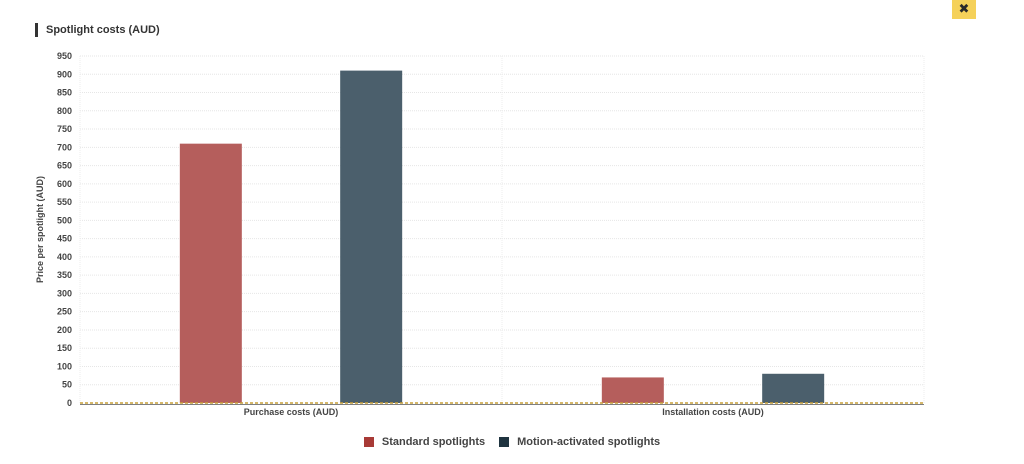 Image resolution: width=1024 pixels, height=464 pixels. What do you see at coordinates (64, 129) in the screenshot?
I see `y-tick-label-750: 750` at bounding box center [64, 129].